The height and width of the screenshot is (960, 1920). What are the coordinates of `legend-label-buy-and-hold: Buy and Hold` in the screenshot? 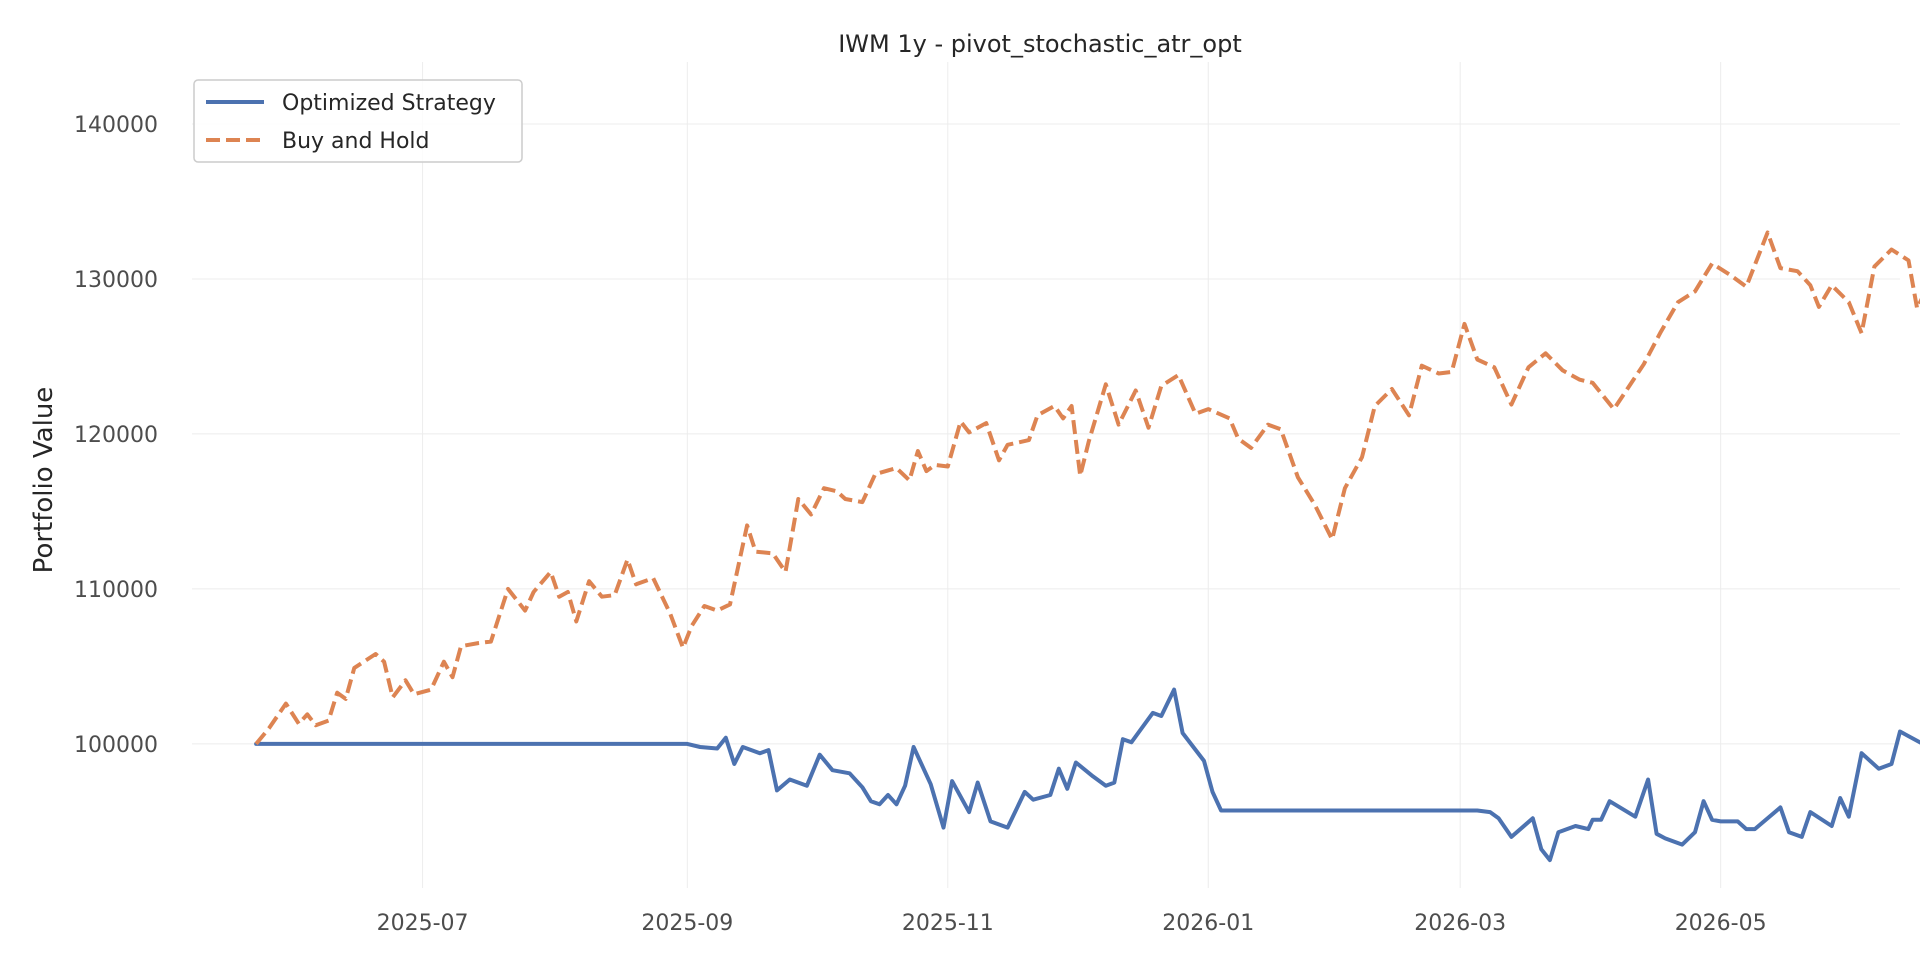 It's located at (356, 141).